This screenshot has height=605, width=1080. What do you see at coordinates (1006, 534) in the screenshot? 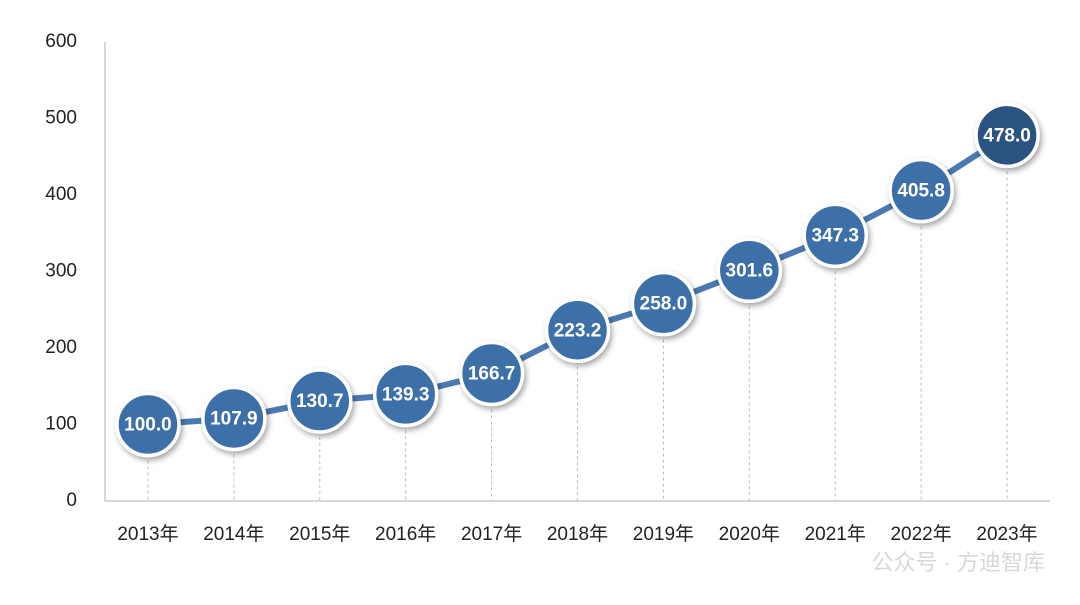
I see `x-tick-label: 2023年` at bounding box center [1006, 534].